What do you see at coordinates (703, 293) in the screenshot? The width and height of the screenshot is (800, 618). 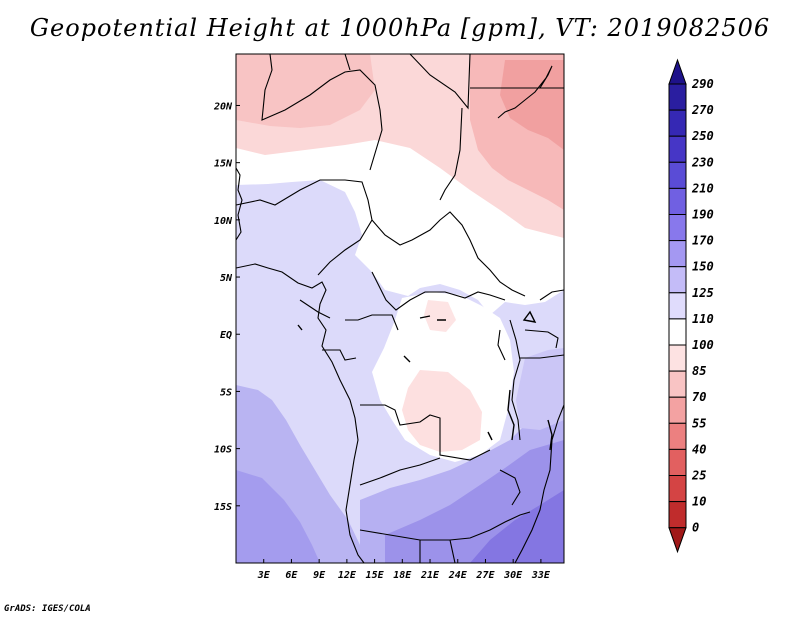 I see `colorbar-label: 125` at bounding box center [703, 293].